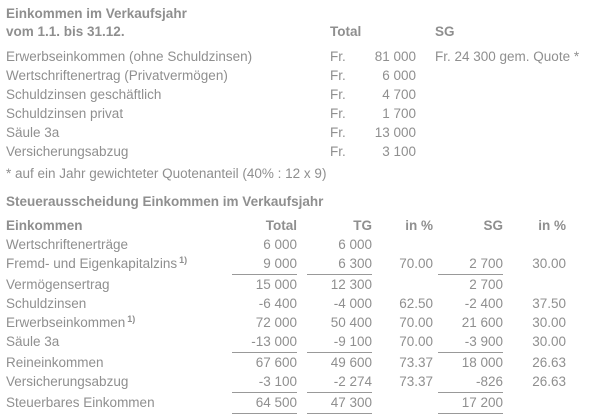  What do you see at coordinates (263, 382) in the screenshot?
I see `cell-total: -3 100` at bounding box center [263, 382].